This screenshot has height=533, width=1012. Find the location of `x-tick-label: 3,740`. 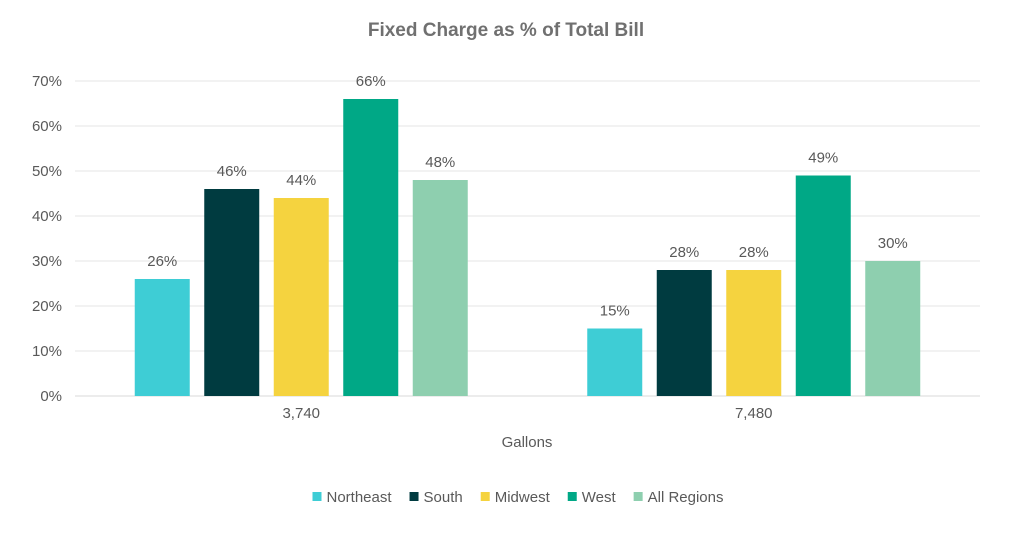

x-tick-label: 3,740 is located at coordinates (301, 413).